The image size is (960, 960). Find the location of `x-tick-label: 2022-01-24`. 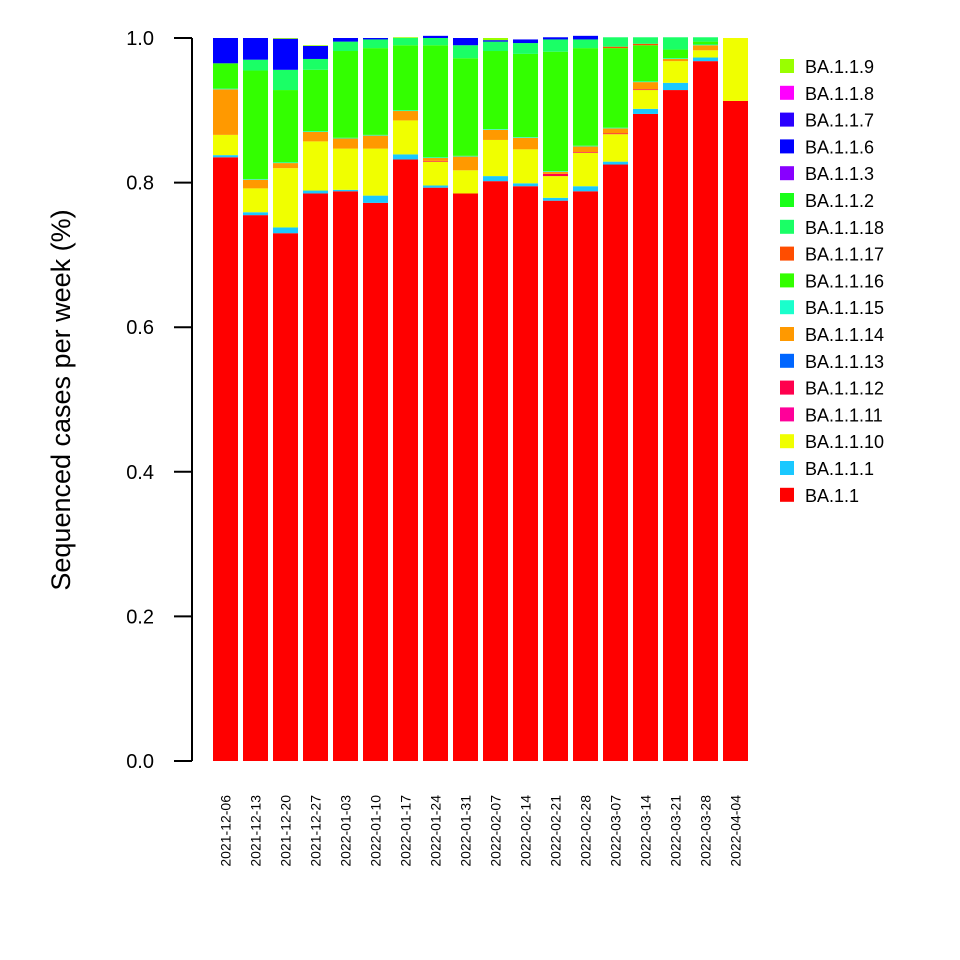

x-tick-label: 2022-01-24 is located at coordinates (436, 831).